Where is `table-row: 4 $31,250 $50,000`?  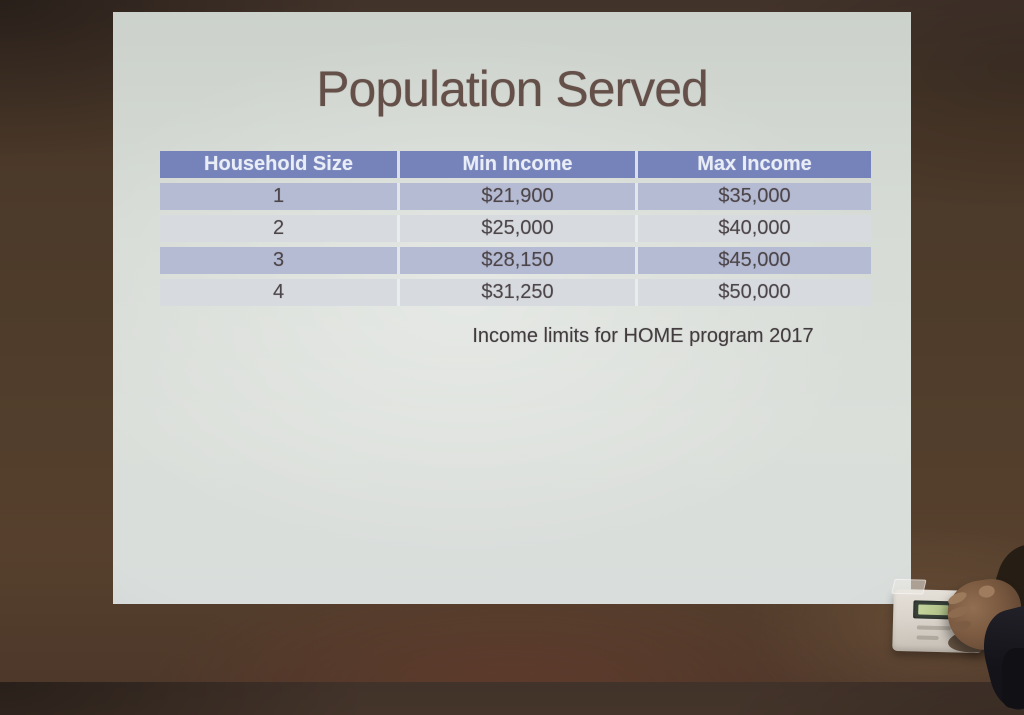
table-row: 4 $31,250 $50,000 is located at coordinates (515, 292).